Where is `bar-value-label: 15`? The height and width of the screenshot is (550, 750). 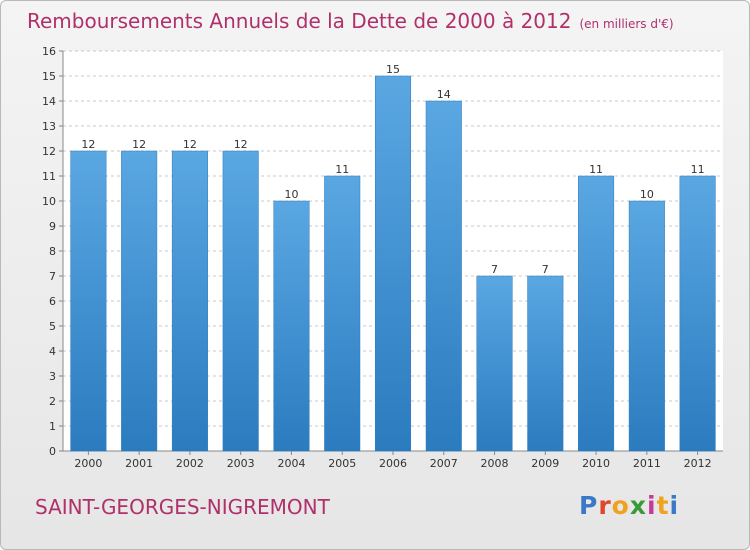
bar-value-label: 15 is located at coordinates (393, 69).